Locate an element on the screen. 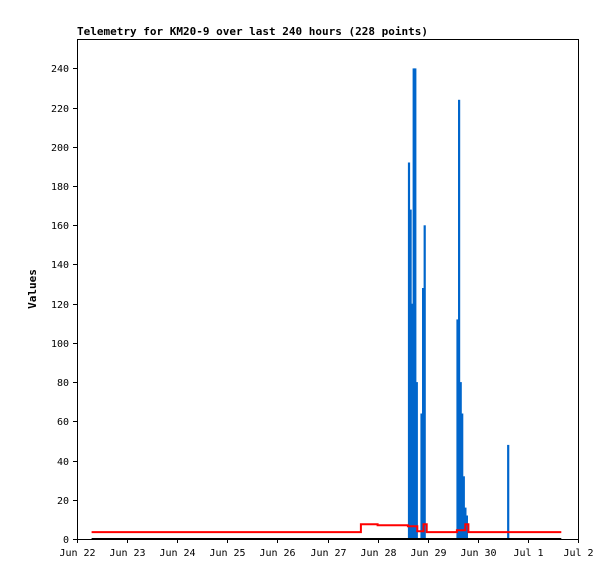 The width and height of the screenshot is (615, 579). y-tick-label-40: 40 is located at coordinates (63, 462).